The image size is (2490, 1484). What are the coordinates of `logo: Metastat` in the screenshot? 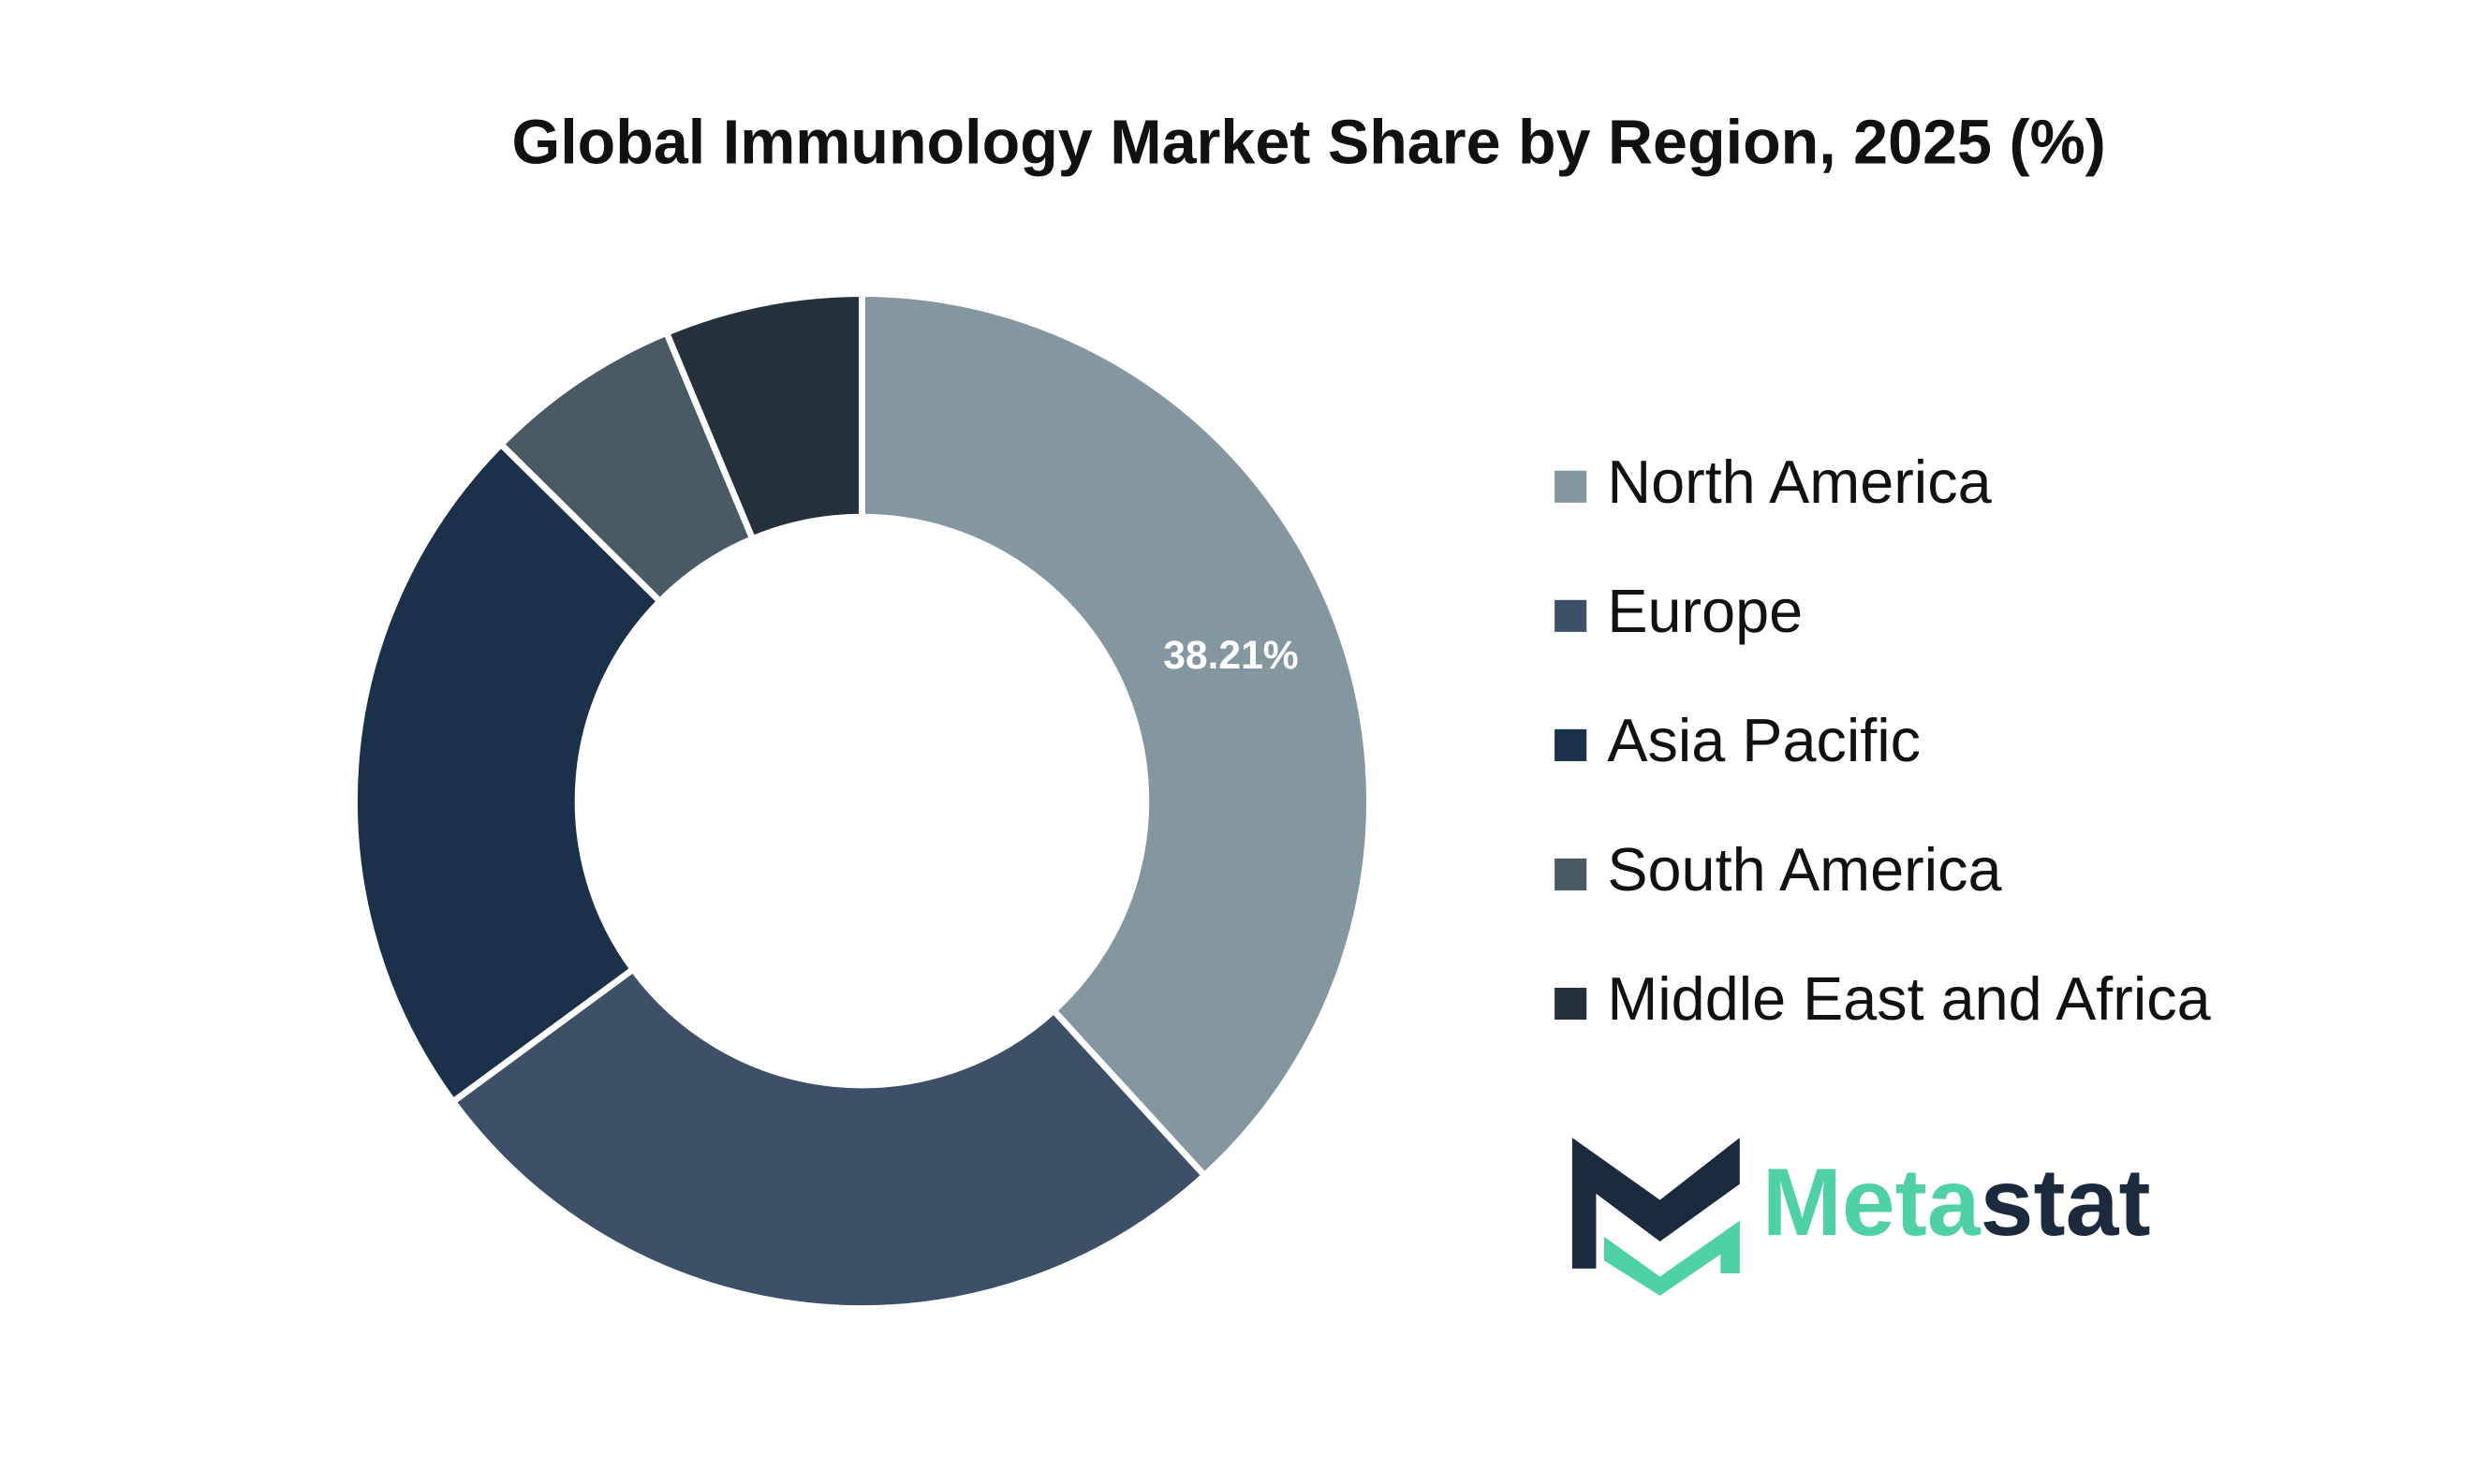 It's located at (1861, 1217).